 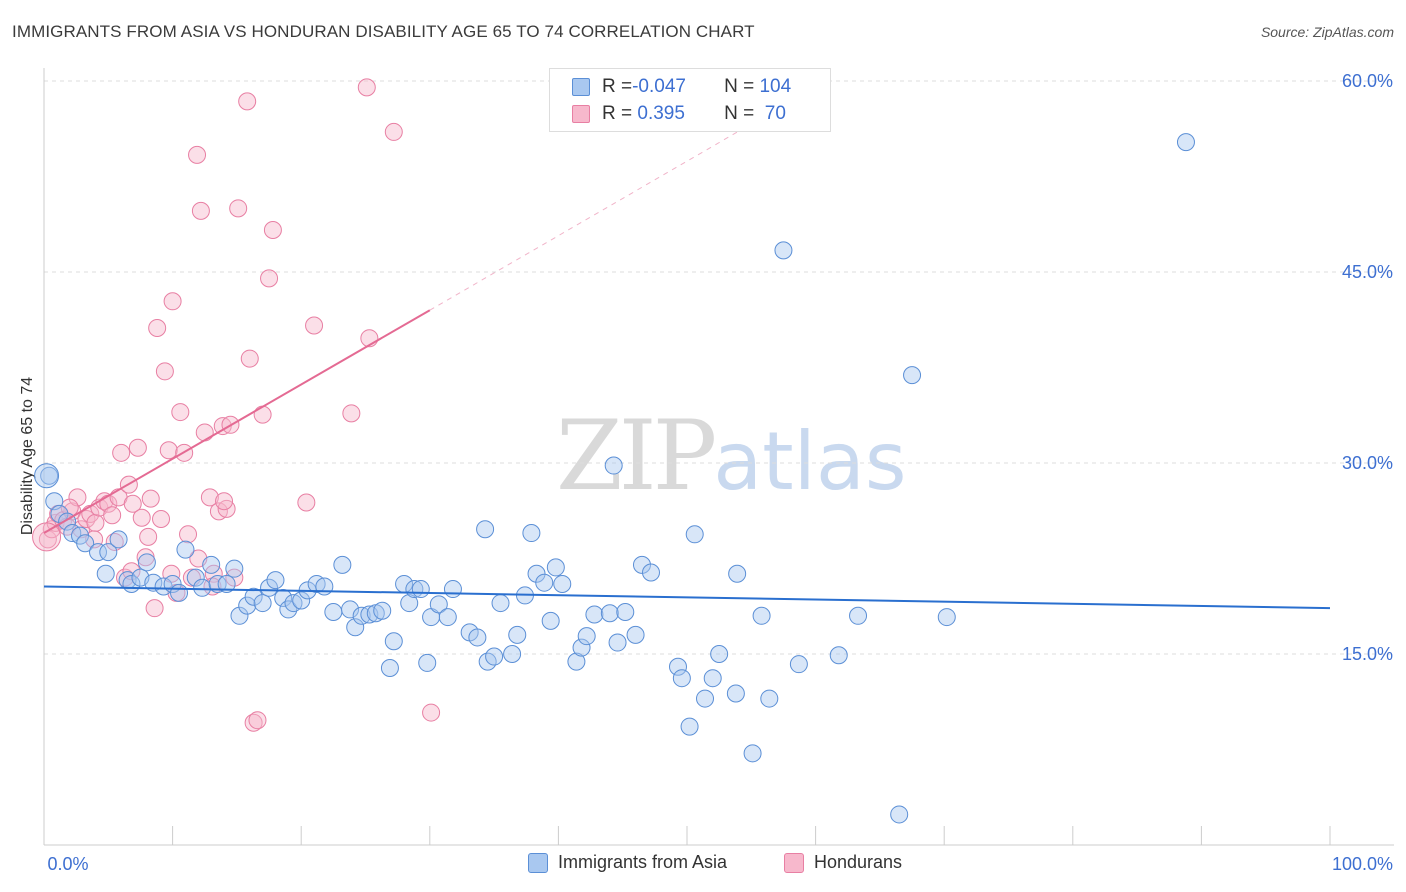 I want to click on series-legend: Immigrants from Asia Hondurans, so click(x=703, y=864).